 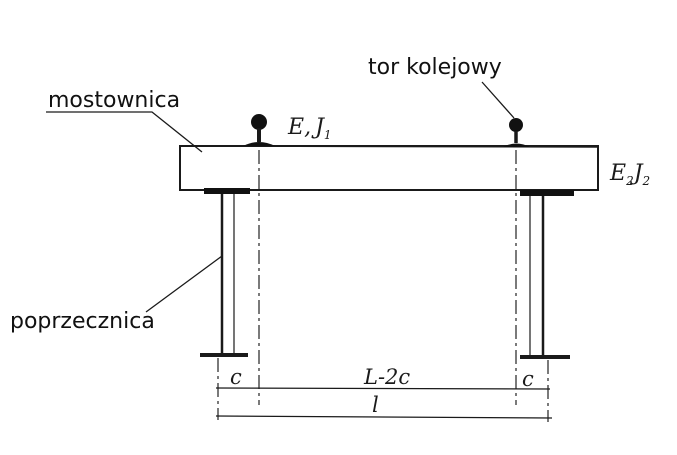 I want to click on left-rail-foot, so click(x=259, y=144).